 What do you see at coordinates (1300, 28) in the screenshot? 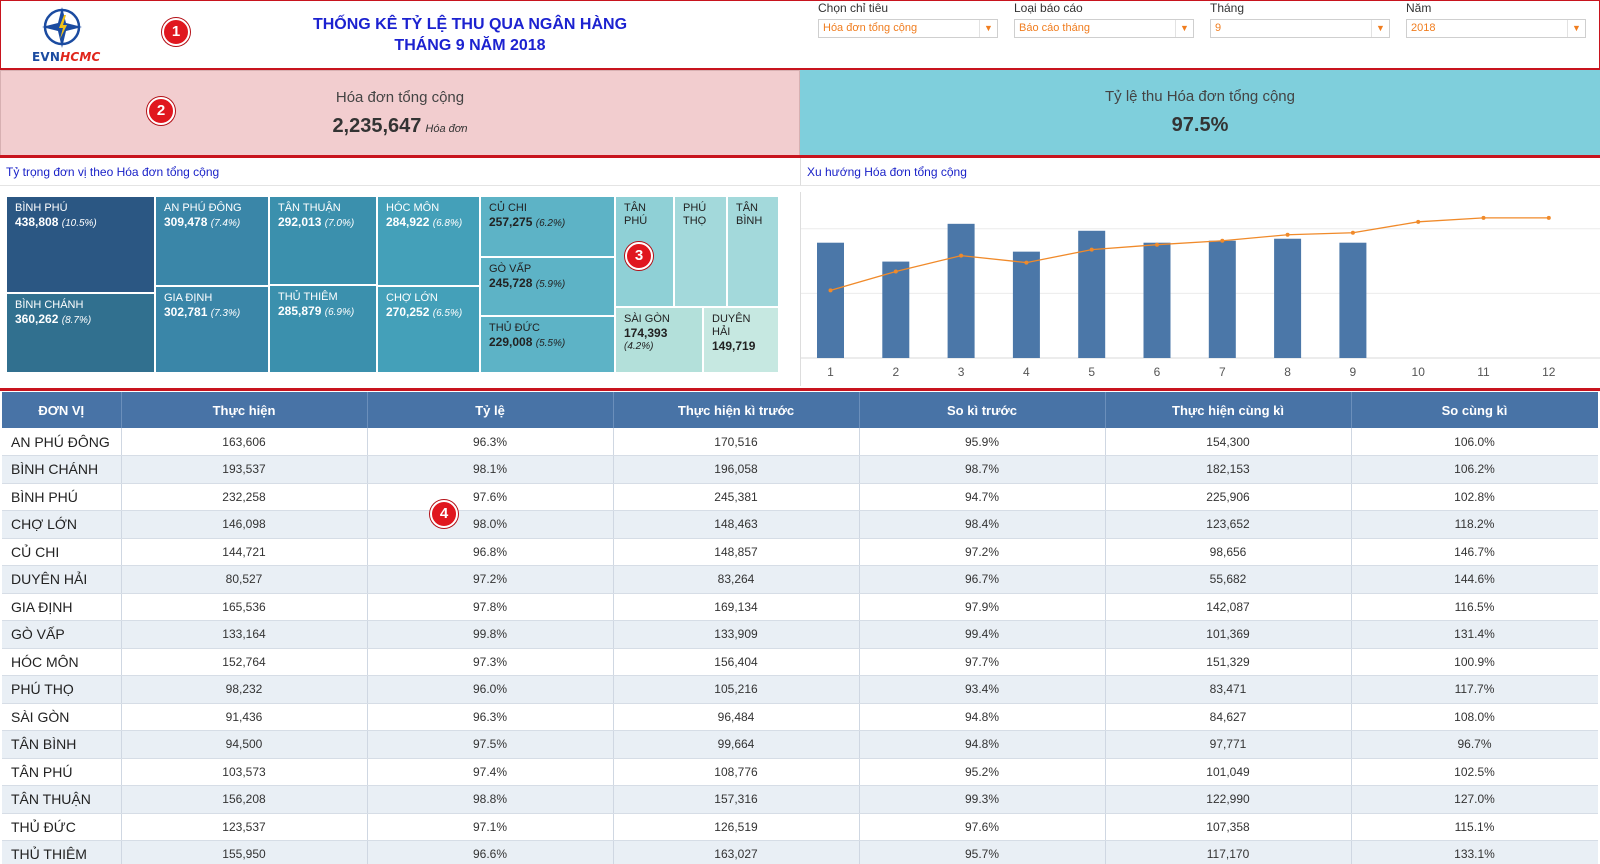
I see `filter-month-select: 9 ▼` at bounding box center [1300, 28].